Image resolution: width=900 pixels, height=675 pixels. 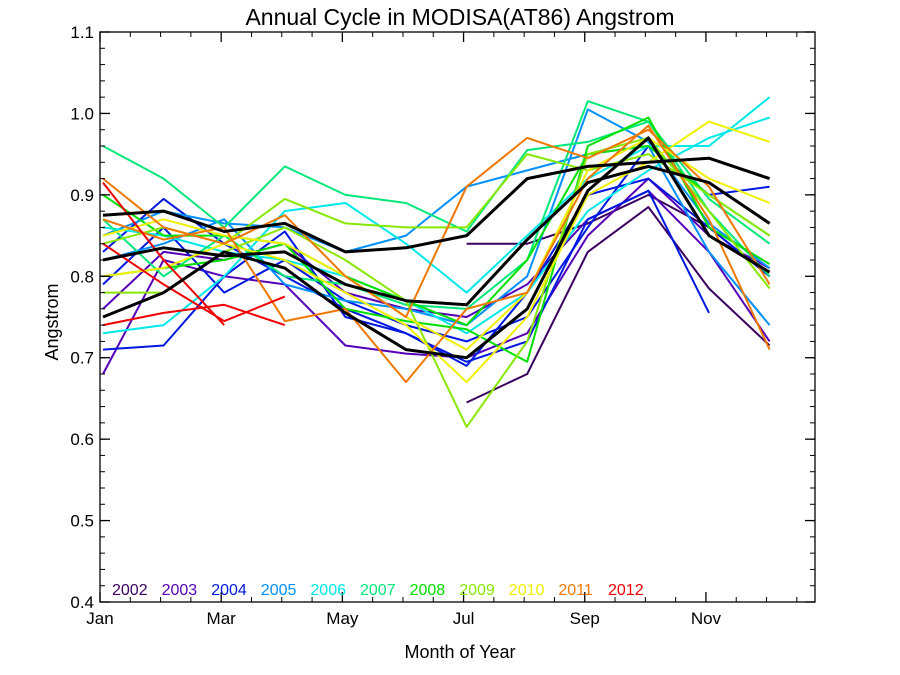 I want to click on y-tick-label-5: 0.9, so click(x=82, y=195).